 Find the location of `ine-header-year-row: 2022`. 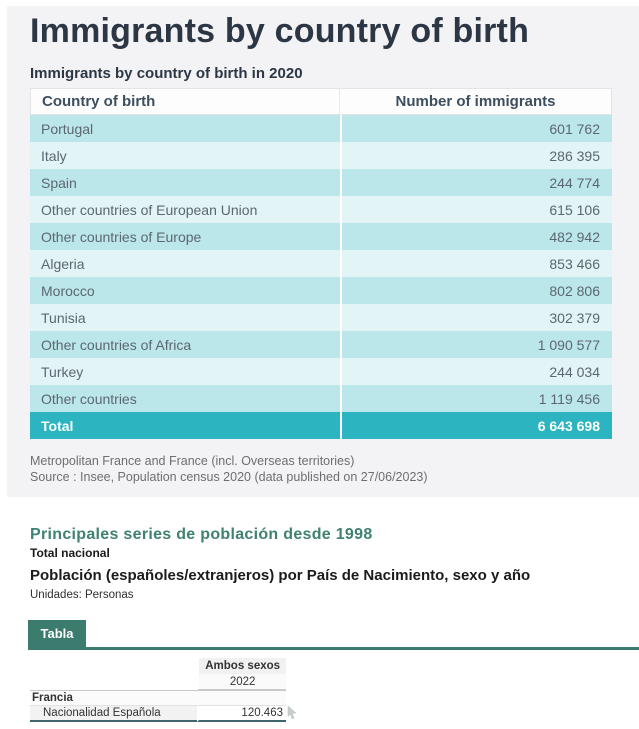

ine-header-year-row: 2022 is located at coordinates (158, 682).